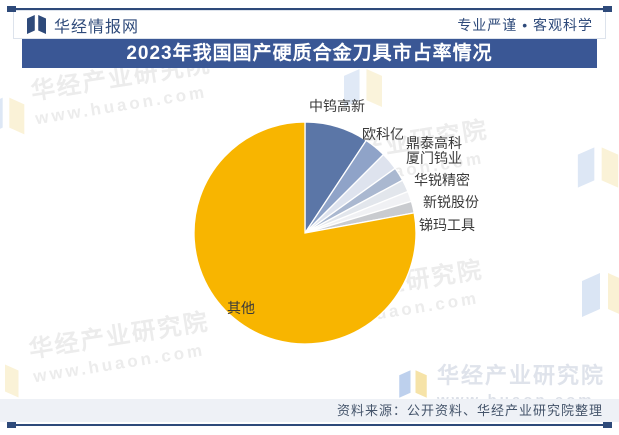 The image size is (619, 435). What do you see at coordinates (383, 134) in the screenshot?
I see `pie-label-1: 欧科亿` at bounding box center [383, 134].